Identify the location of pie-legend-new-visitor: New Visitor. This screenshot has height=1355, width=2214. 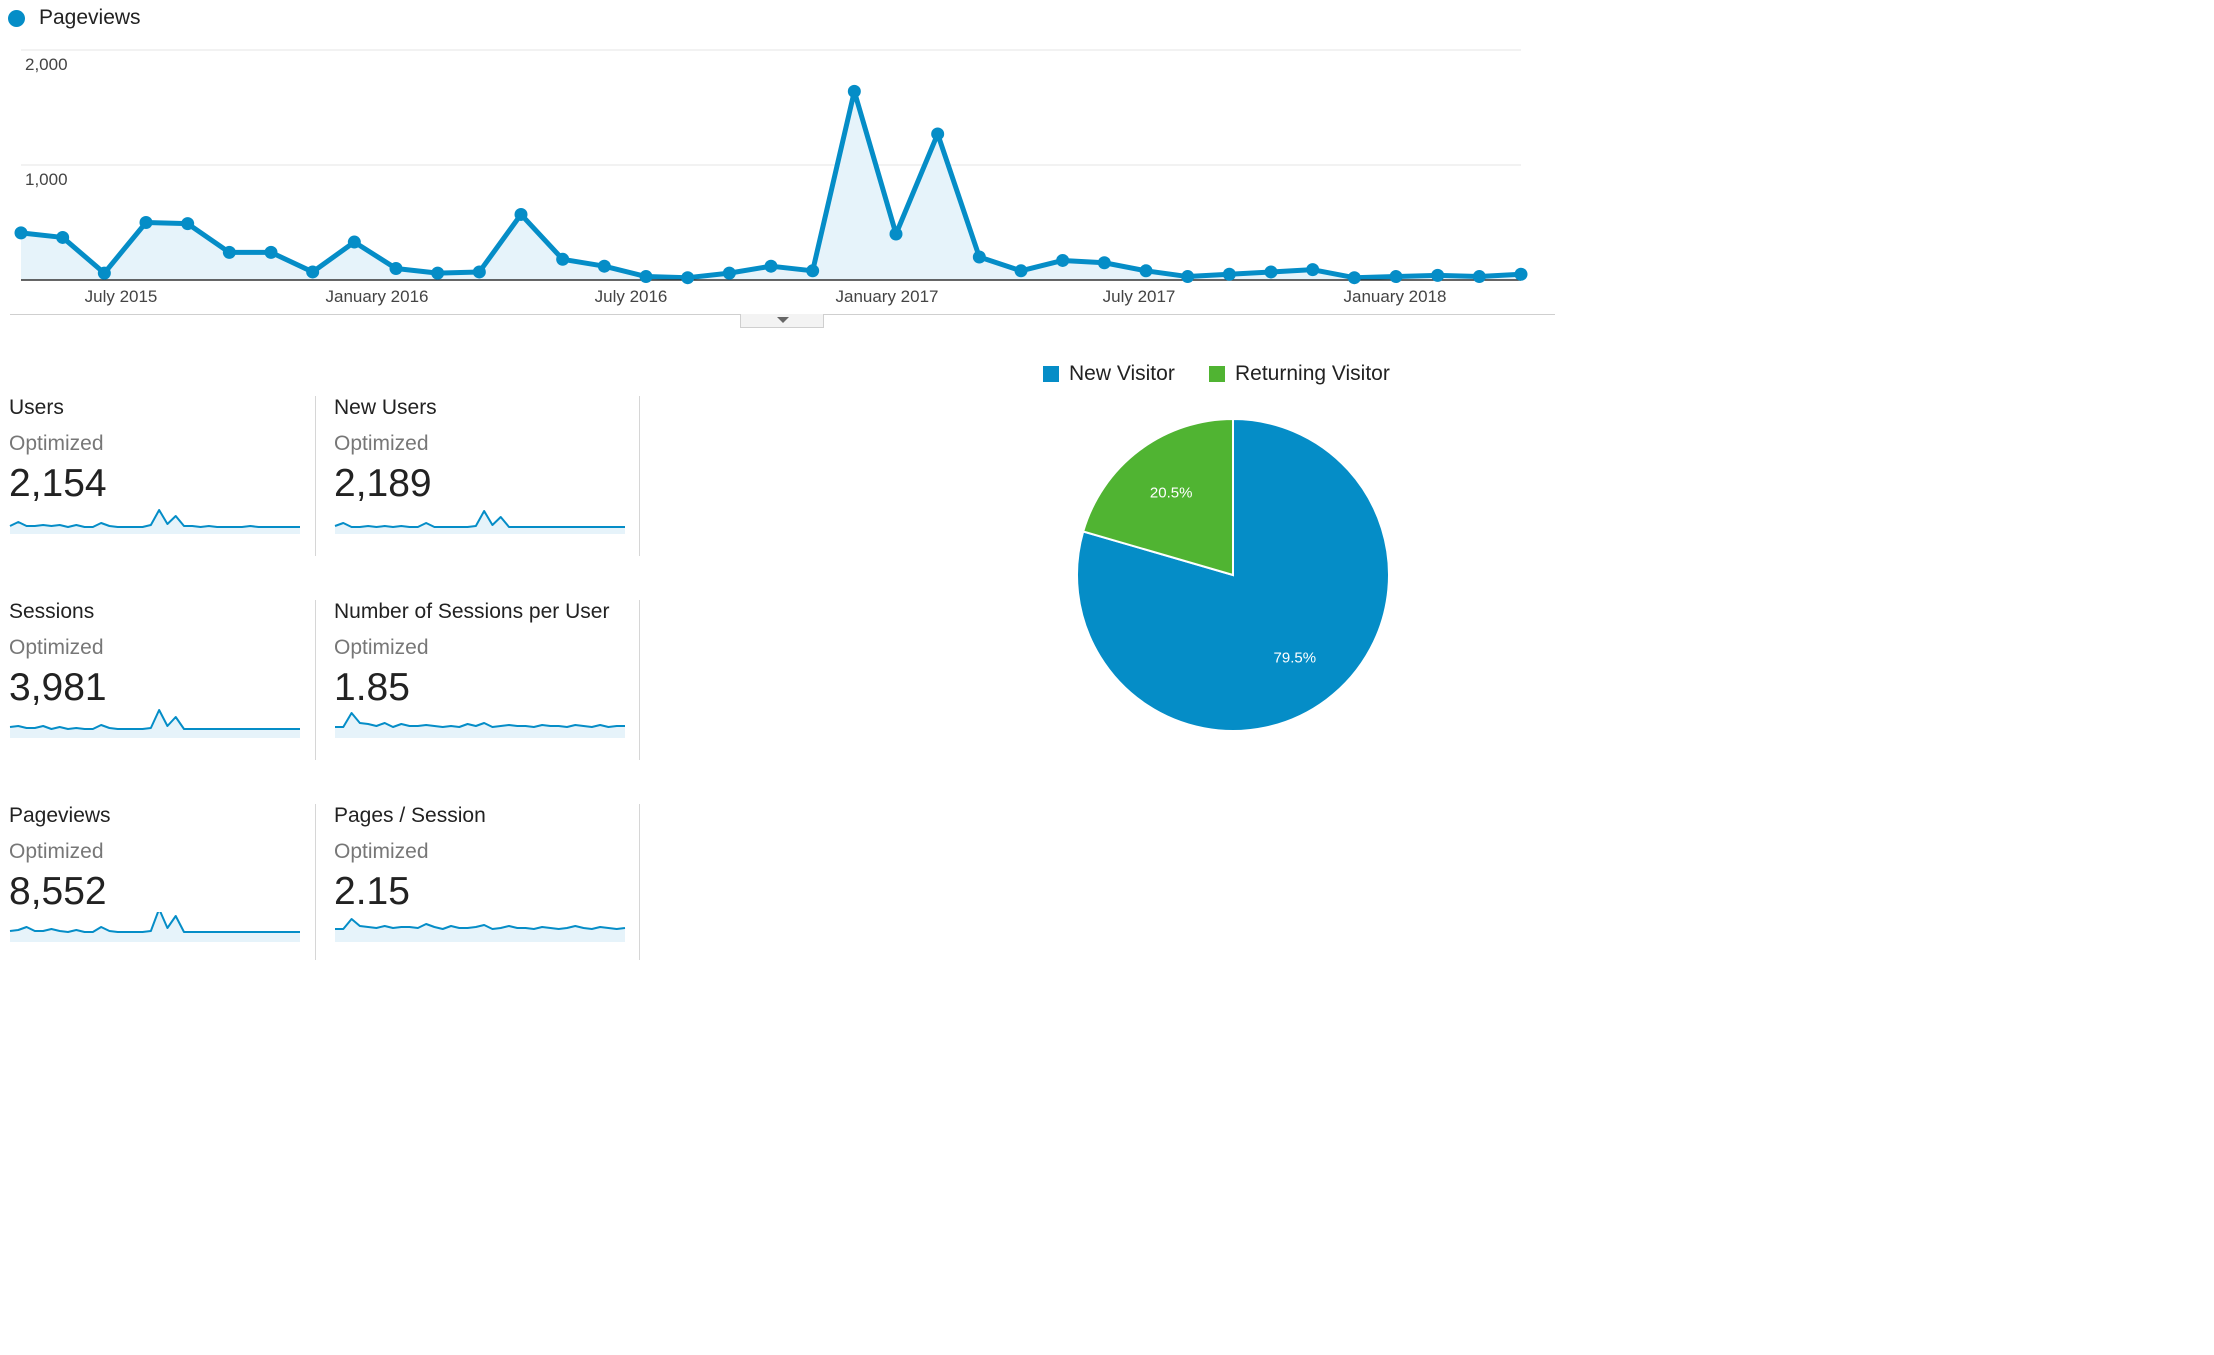
(1109, 374).